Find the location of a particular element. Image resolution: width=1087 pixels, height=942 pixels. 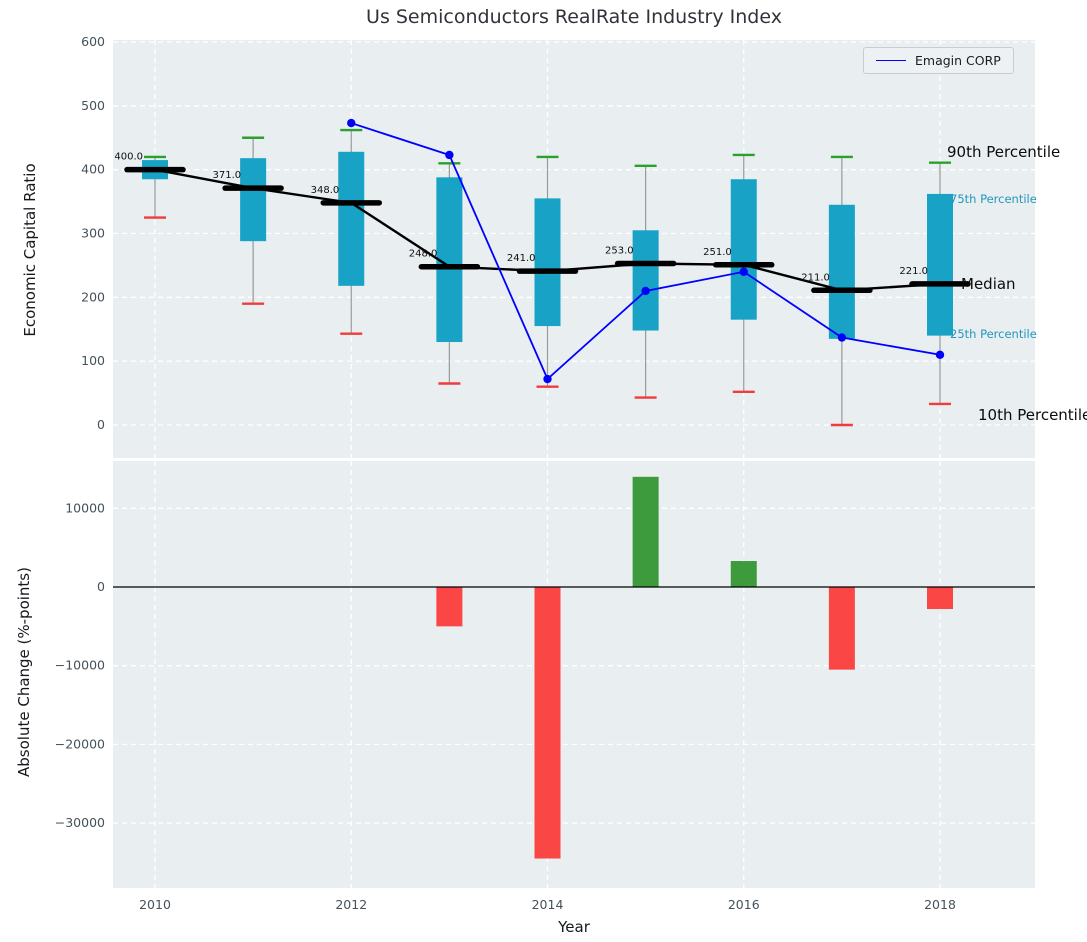

tick-label: 500 is located at coordinates (93, 105).